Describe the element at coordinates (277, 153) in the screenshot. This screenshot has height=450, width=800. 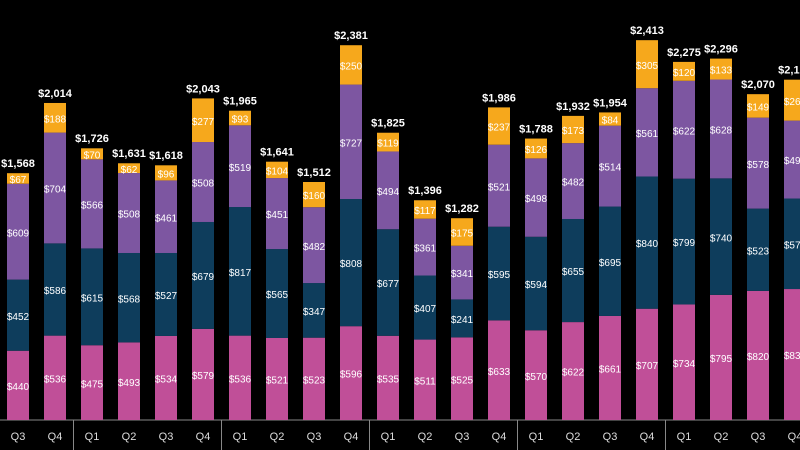
I see `total-label: $1,641` at that location.